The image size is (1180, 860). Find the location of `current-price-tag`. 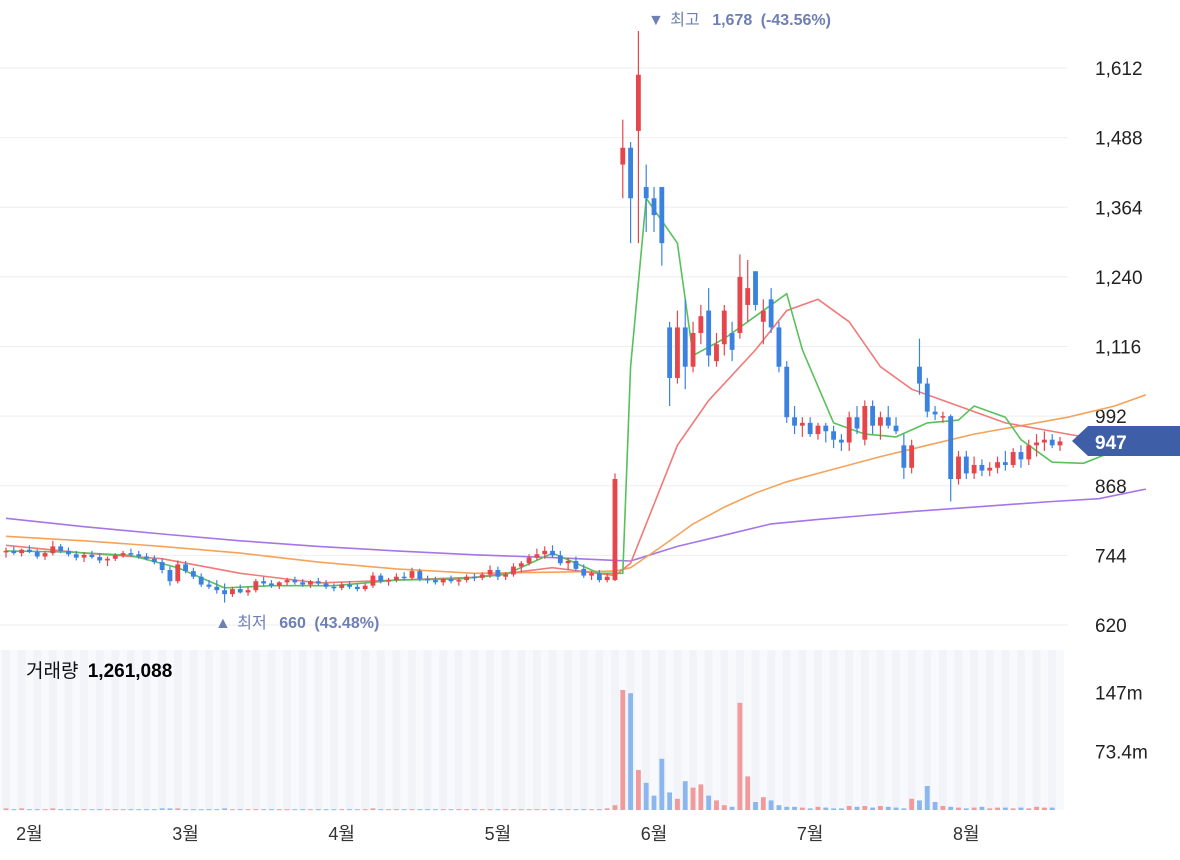

current-price-tag is located at coordinates (1126, 441).